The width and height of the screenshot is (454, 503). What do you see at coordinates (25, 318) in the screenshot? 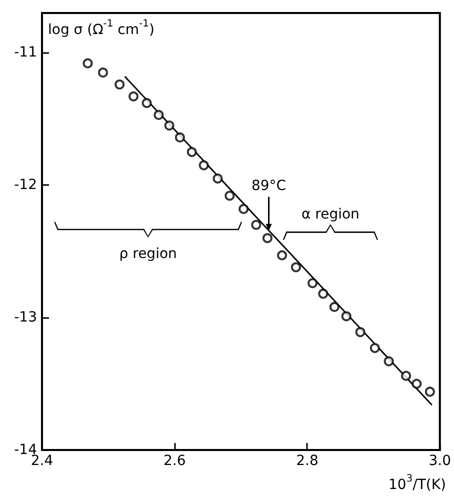
I see `y-tick-label: -13` at bounding box center [25, 318].